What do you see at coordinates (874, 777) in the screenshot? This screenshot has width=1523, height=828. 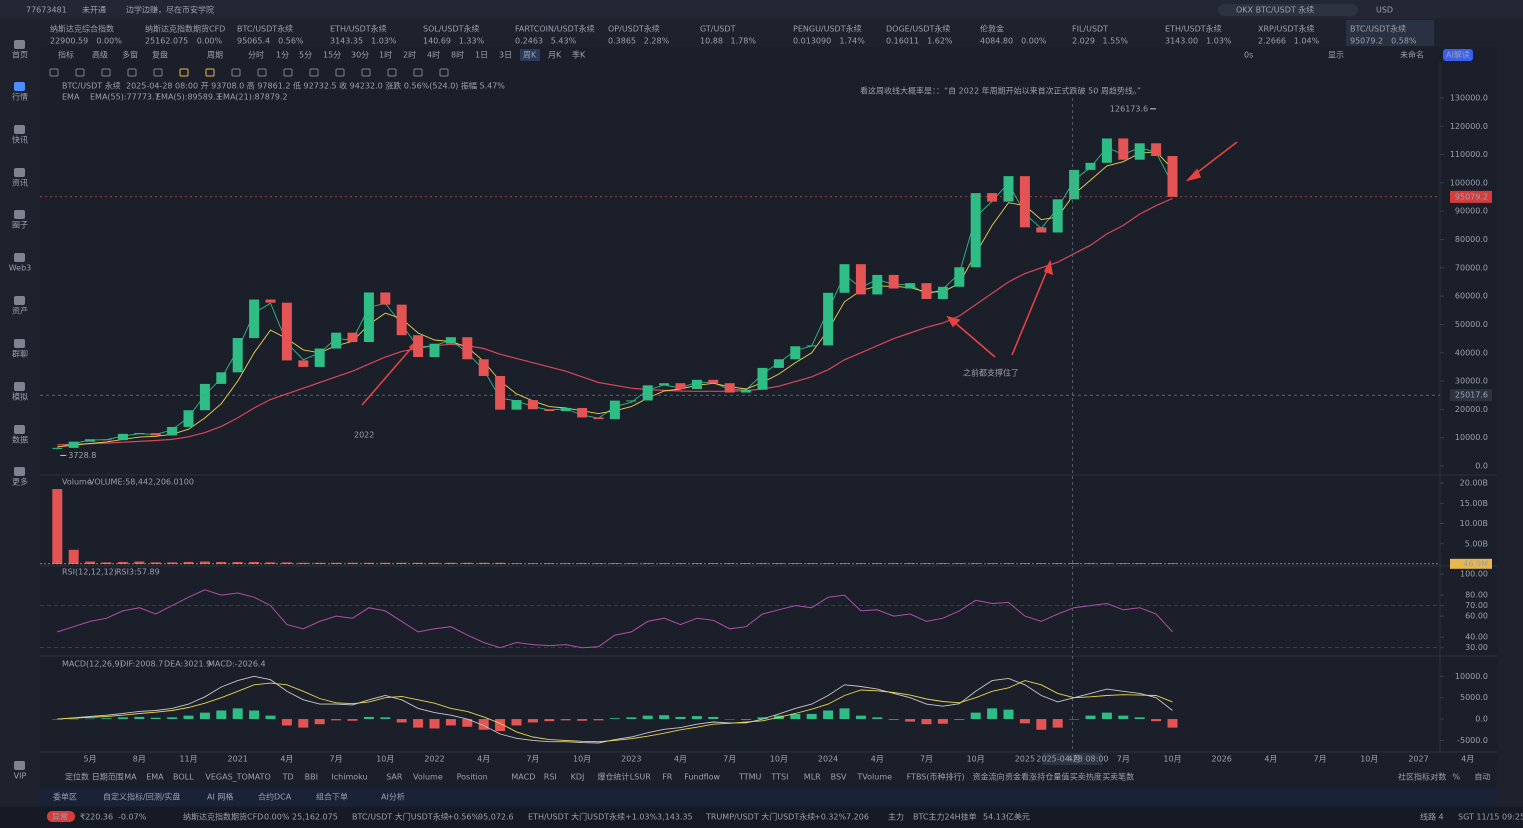 I see `indicator-tab: TVolume` at bounding box center [874, 777].